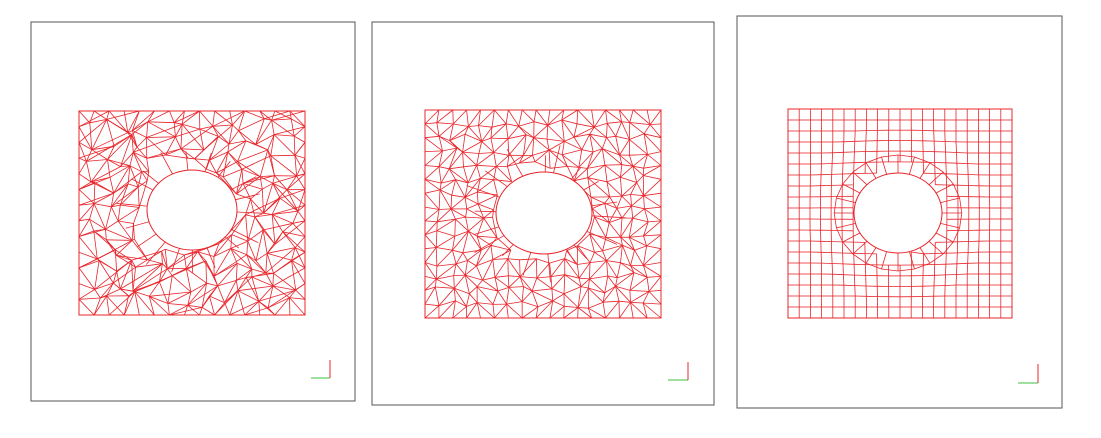 The image size is (1101, 438). What do you see at coordinates (320, 369) in the screenshot?
I see `panel-1-axis-triad` at bounding box center [320, 369].